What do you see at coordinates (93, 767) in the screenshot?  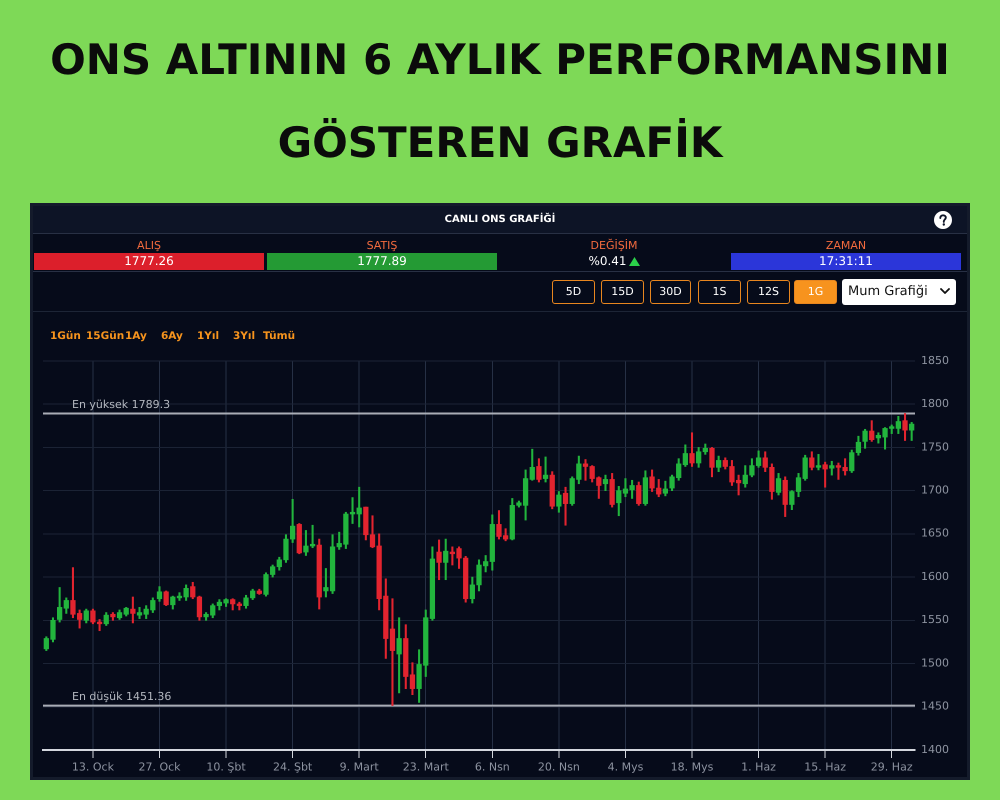 I see `x-tick-label: 13. Ock` at bounding box center [93, 767].